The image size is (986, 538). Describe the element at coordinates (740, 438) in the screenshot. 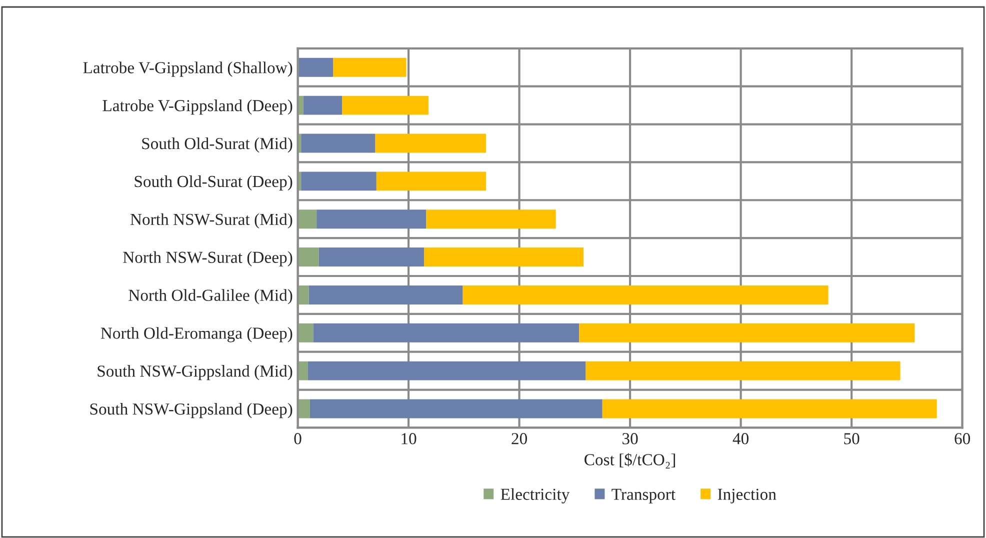

I see `x-tick-label: 40` at that location.